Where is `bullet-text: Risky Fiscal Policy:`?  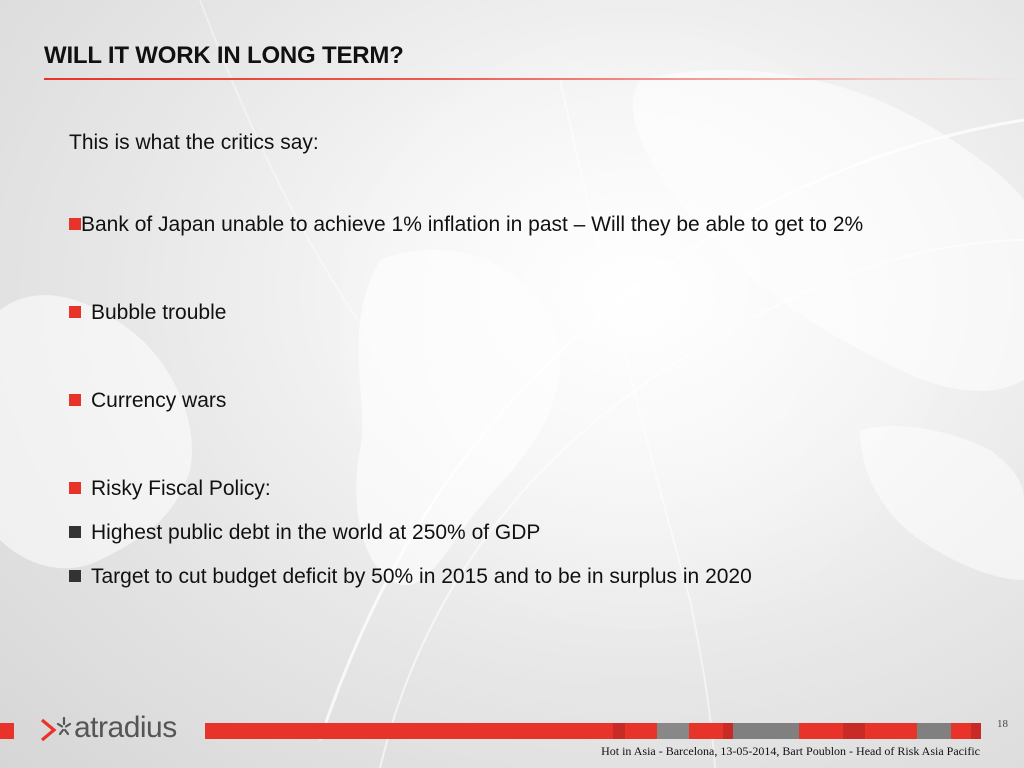 bullet-text: Risky Fiscal Policy: is located at coordinates (181, 488).